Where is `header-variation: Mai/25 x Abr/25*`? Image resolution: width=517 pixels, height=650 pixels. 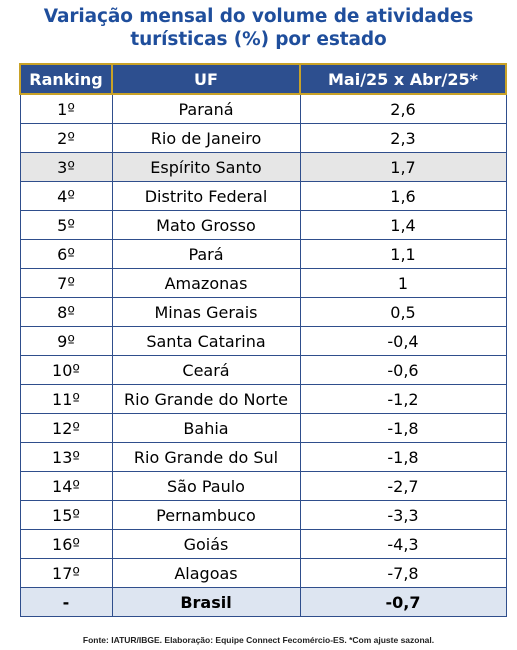
header-variation: Mai/25 x Abr/25* is located at coordinates (403, 79).